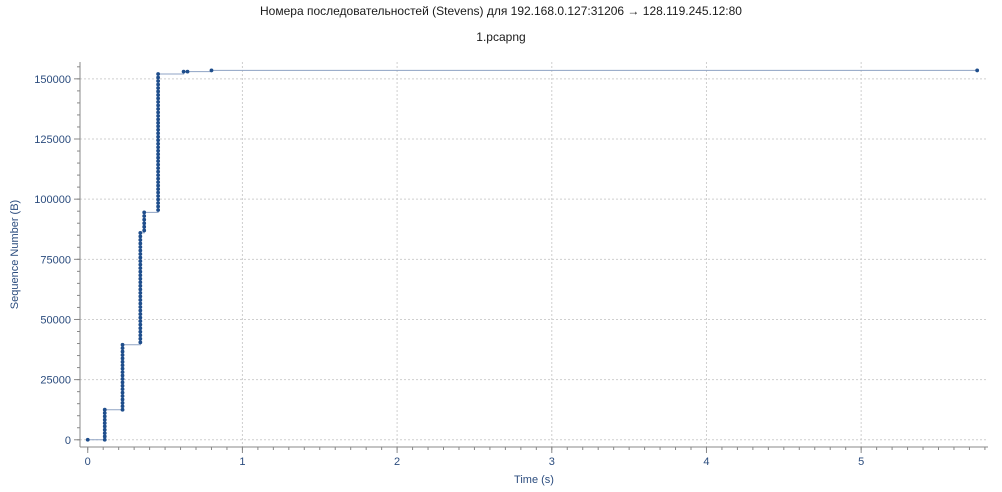 The width and height of the screenshot is (1002, 492). What do you see at coordinates (88, 462) in the screenshot?
I see `x-tick-label: 0` at bounding box center [88, 462].